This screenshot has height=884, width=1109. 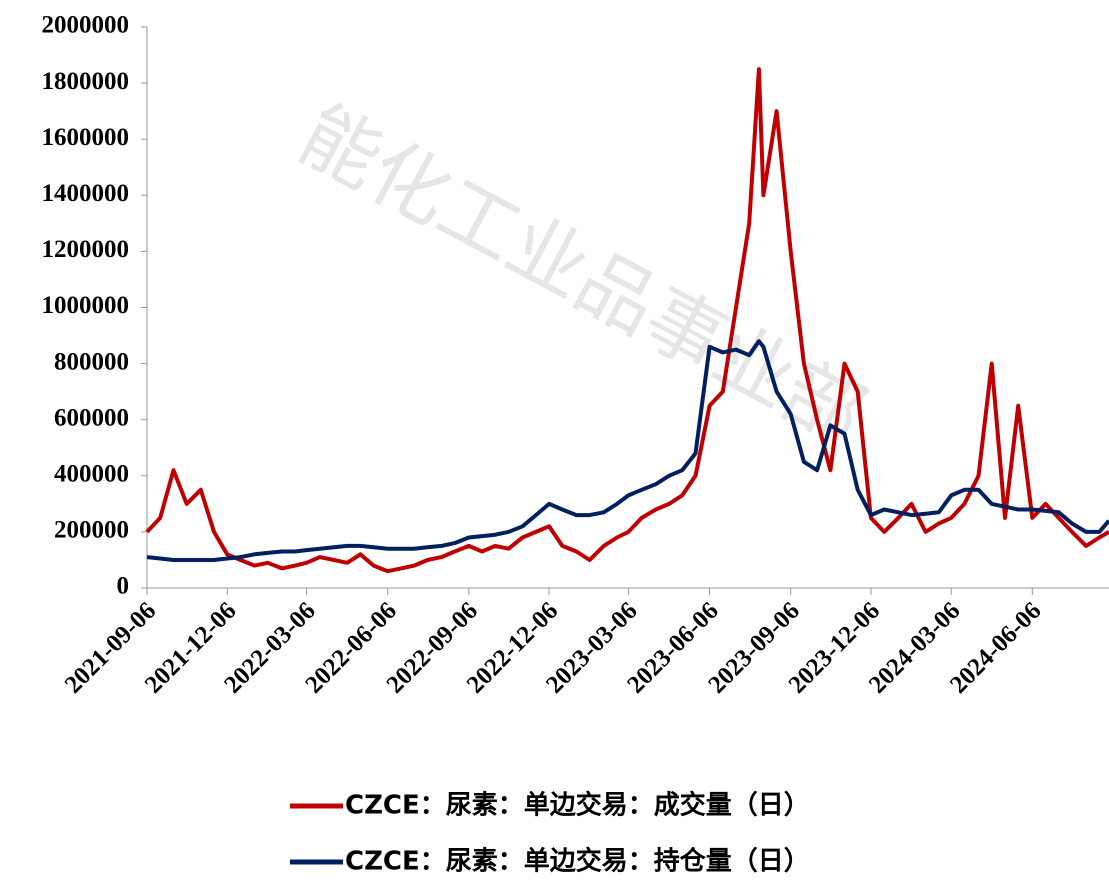 I want to click on y-tick-label: 1600000, so click(x=86, y=137).